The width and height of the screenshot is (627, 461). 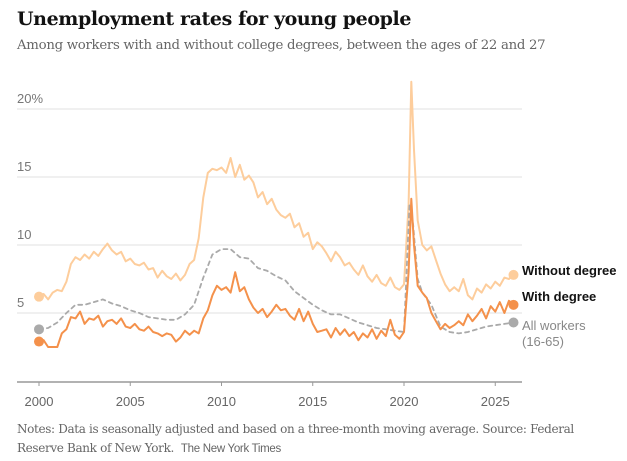 What do you see at coordinates (24, 166) in the screenshot?
I see `y-tick-label: 15` at bounding box center [24, 166].